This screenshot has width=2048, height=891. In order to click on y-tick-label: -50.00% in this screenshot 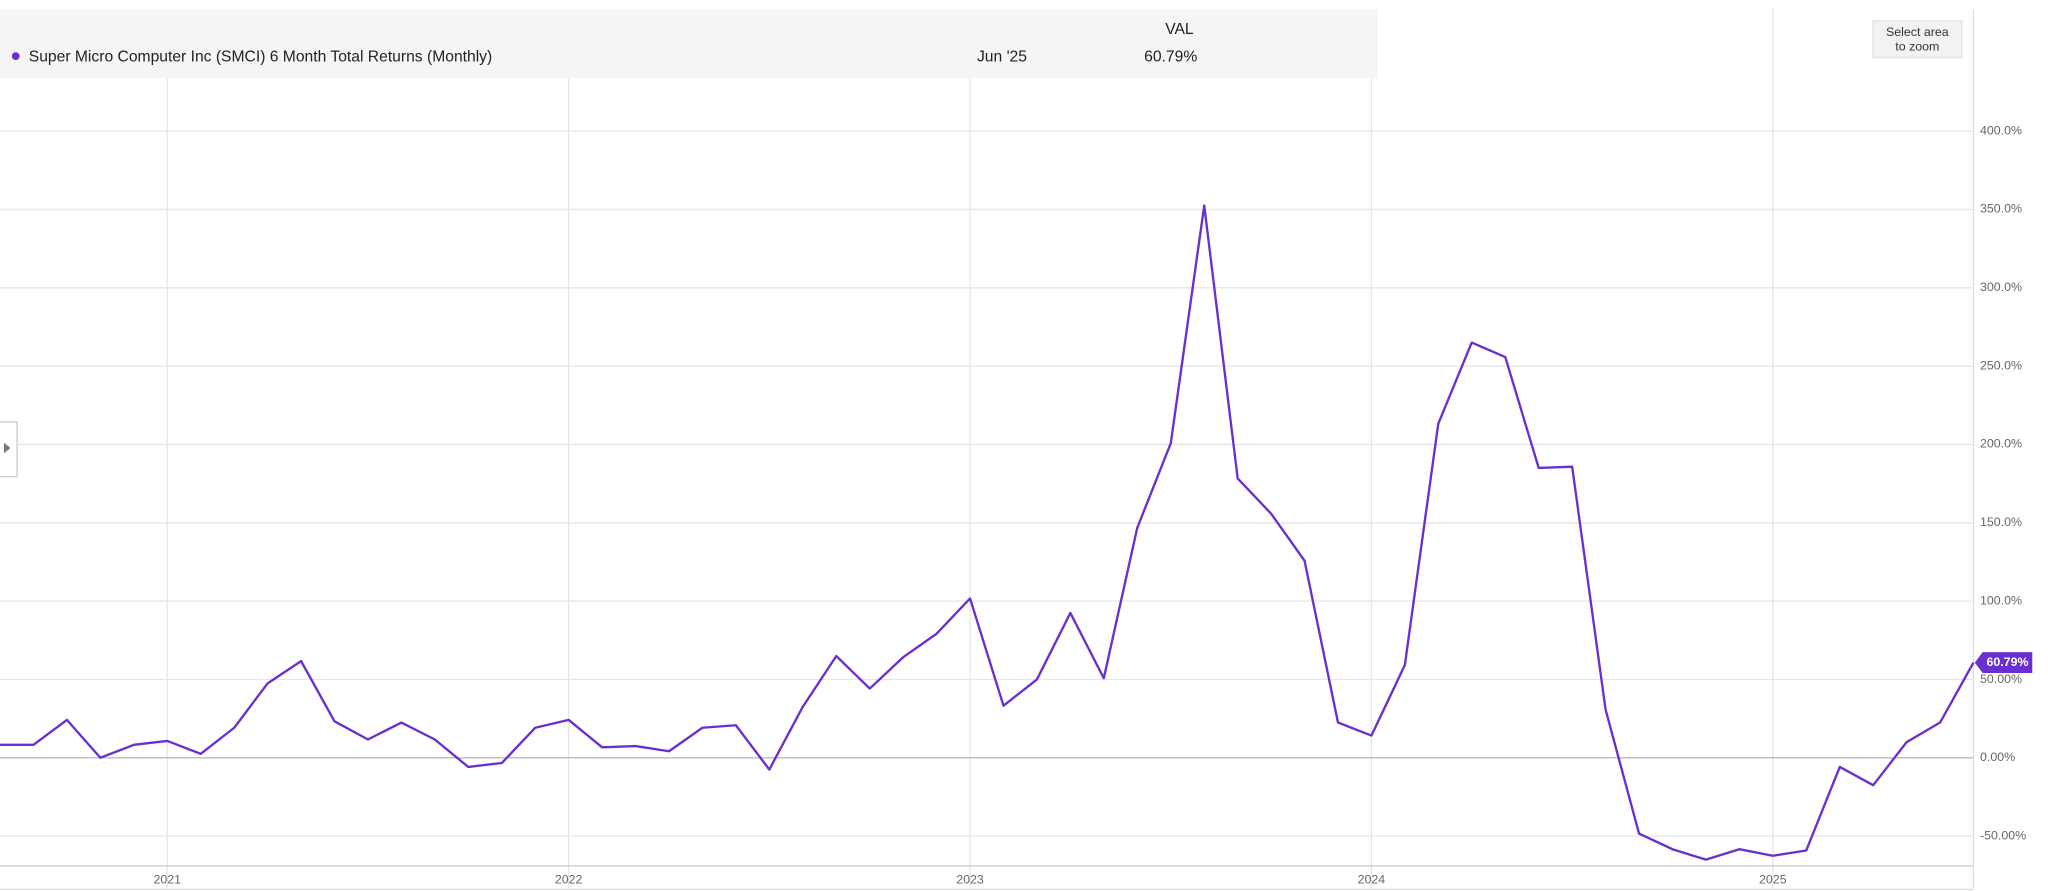, I will do `click(2003, 835)`.